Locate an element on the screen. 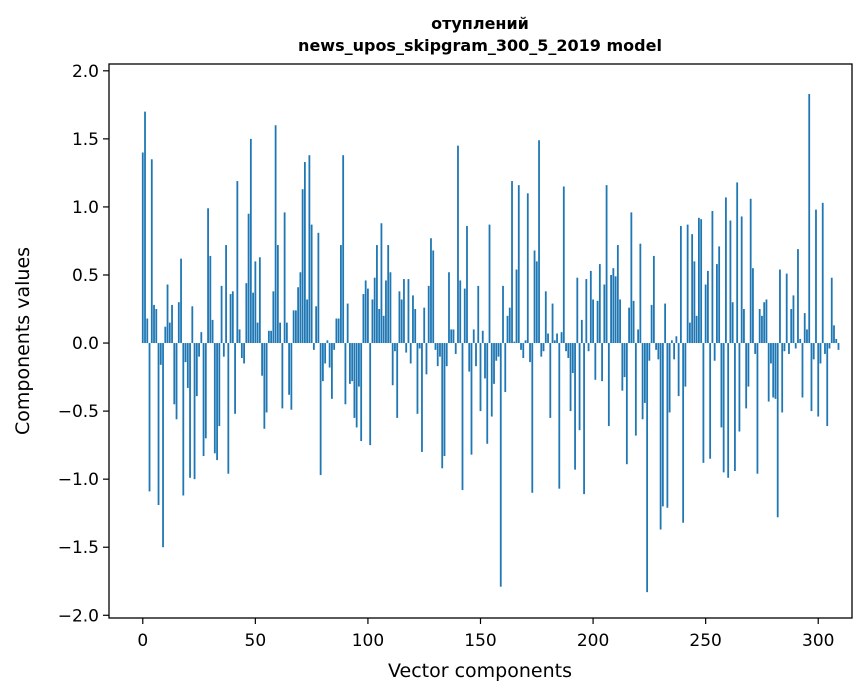 The height and width of the screenshot is (696, 867). y-tick-label: 1.0 is located at coordinates (85, 208).